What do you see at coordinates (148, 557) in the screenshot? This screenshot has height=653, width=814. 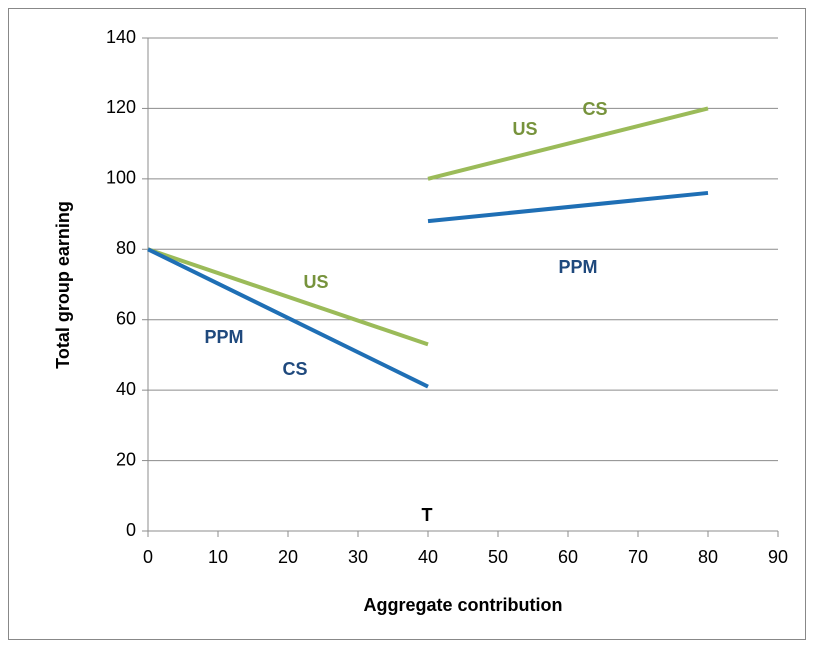 I see `x-tick-label: 0` at bounding box center [148, 557].